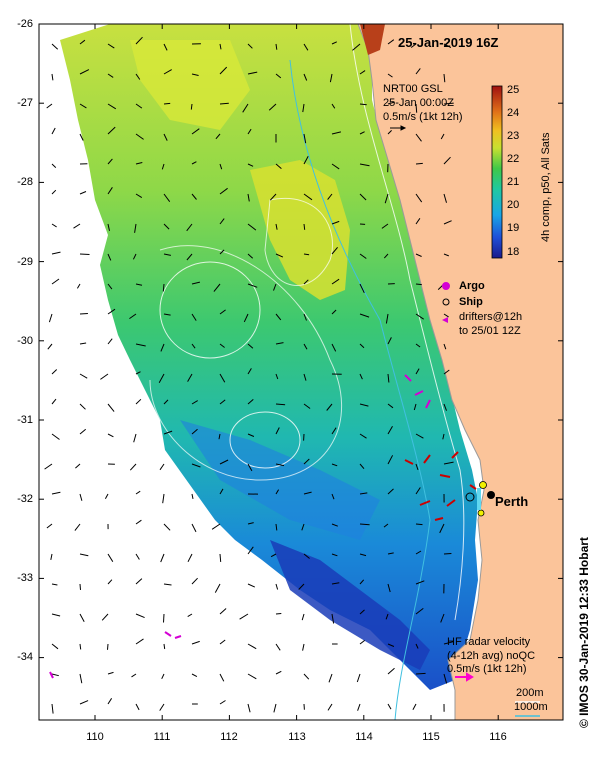 The height and width of the screenshot is (759, 604). I want to click on colorbar-tick: 22, so click(513, 159).